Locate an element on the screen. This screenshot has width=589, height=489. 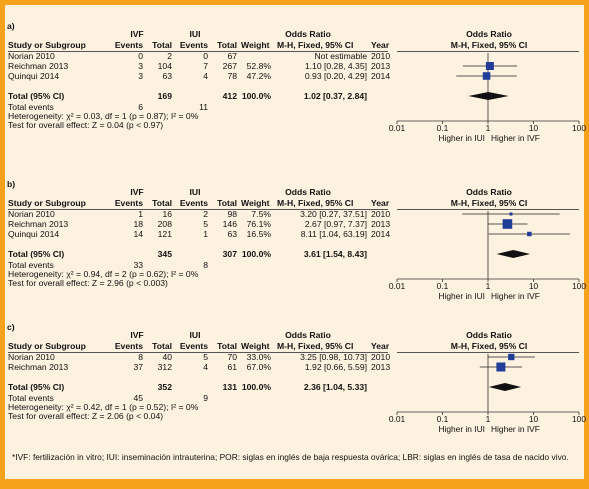
study-name: Reichman 2013 is located at coordinates (38, 66).